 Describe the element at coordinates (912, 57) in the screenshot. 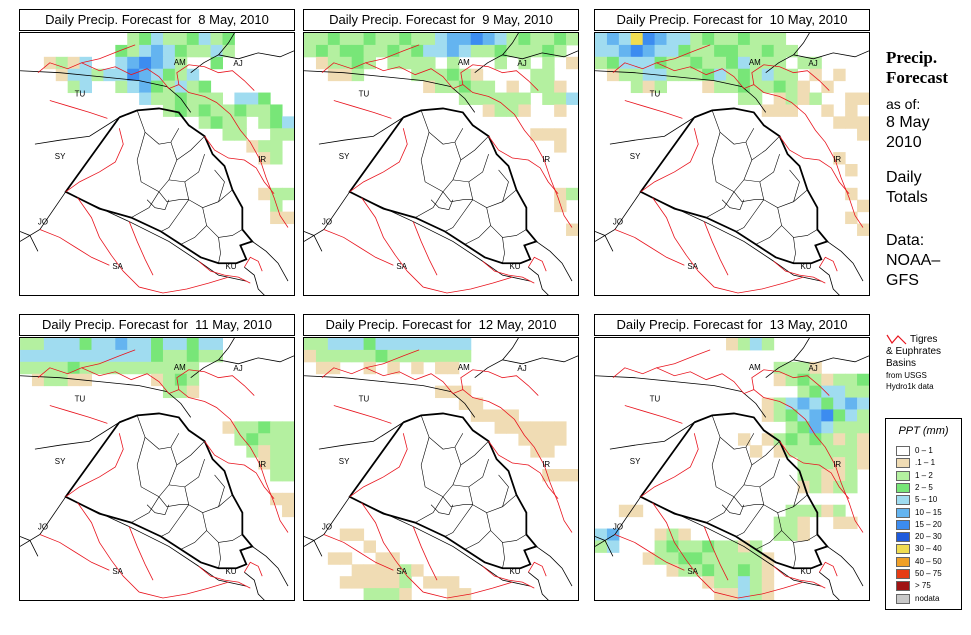

I see `sidebar-title-line1: Precip.` at that location.